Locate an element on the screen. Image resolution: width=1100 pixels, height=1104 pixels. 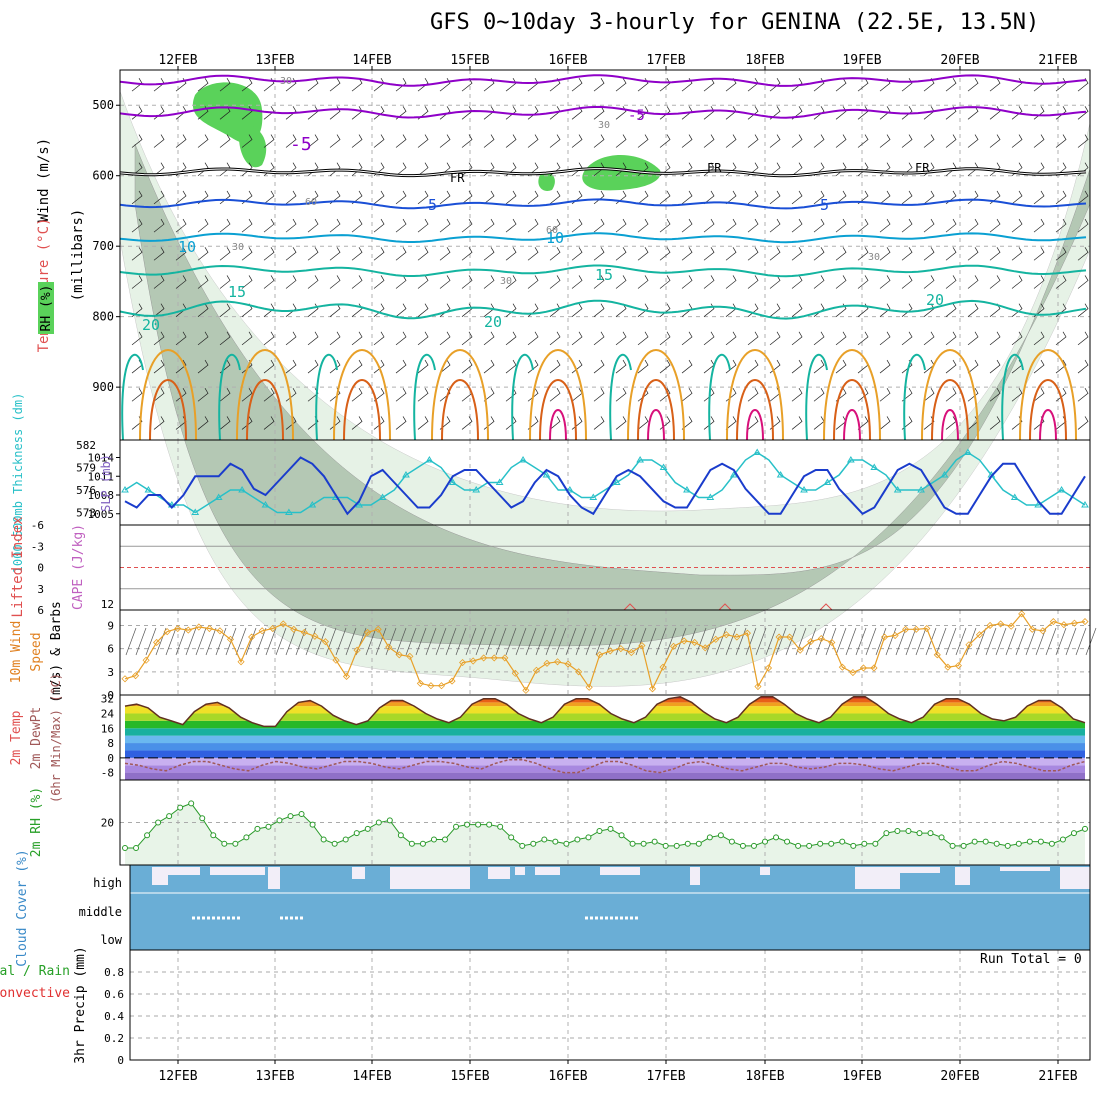
upper-ytick-label: 600 is located at coordinates (103, 176).